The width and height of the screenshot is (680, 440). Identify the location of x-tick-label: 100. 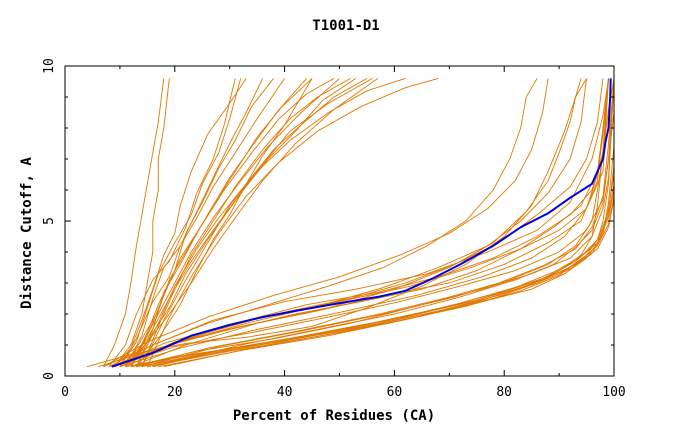
(613, 392).